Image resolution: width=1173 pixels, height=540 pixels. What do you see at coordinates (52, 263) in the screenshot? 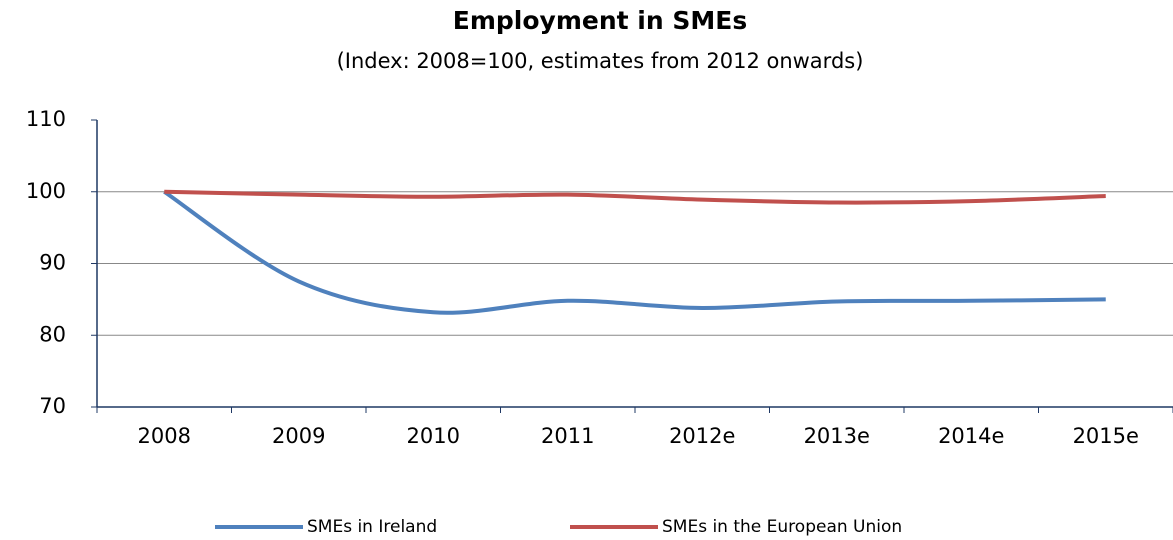
I see `y-tick-label: 90` at bounding box center [52, 263].